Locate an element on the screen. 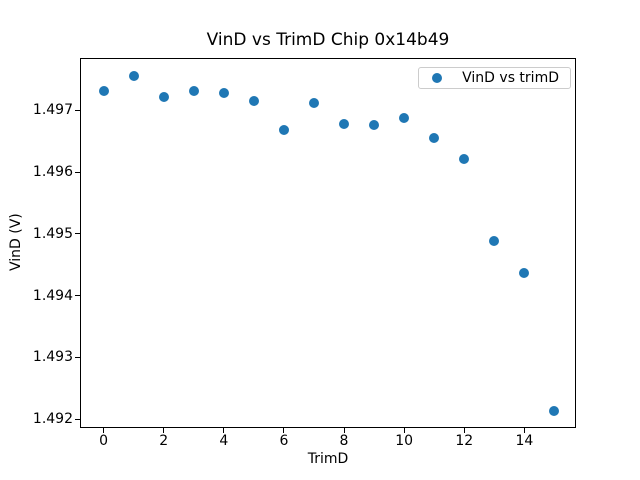 This screenshot has height=480, width=640. y-tick-label: 1.495 is located at coordinates (52, 233).